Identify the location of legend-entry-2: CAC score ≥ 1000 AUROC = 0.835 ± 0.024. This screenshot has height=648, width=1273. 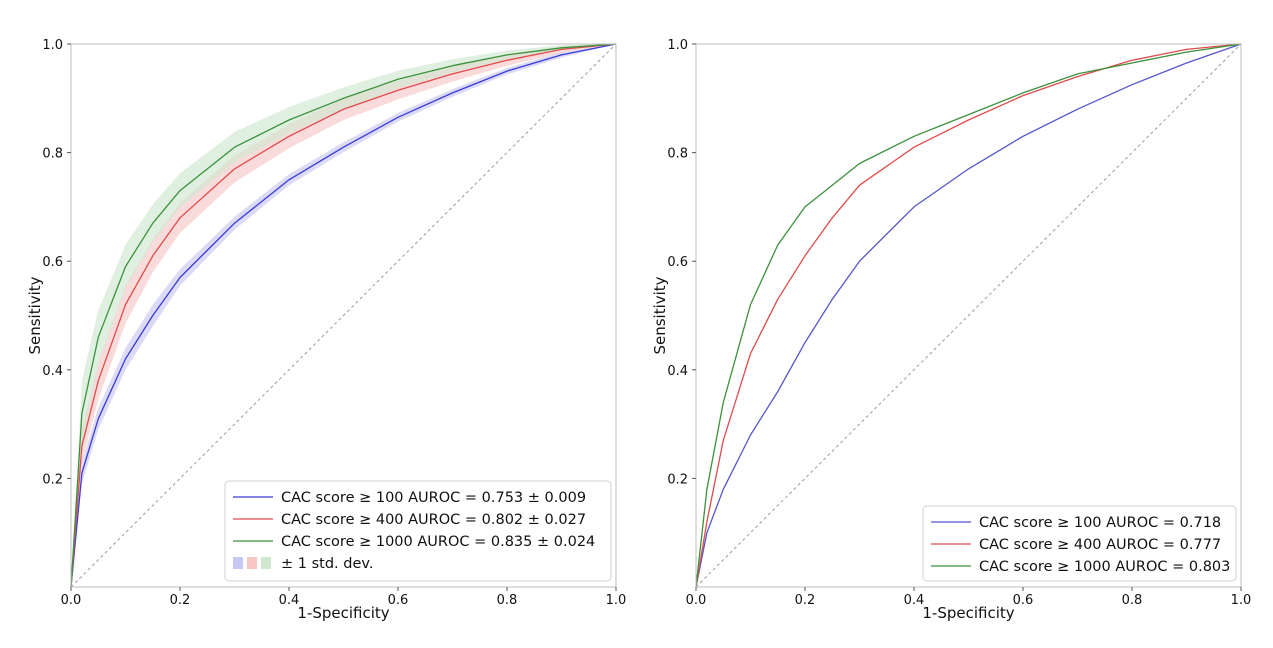
(438, 542).